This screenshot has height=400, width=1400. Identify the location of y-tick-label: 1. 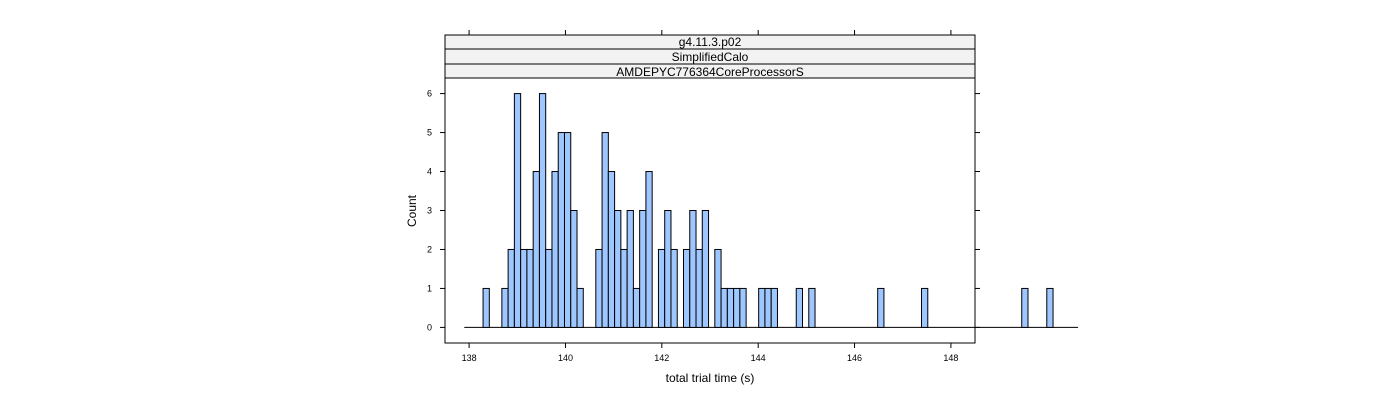
(429, 288).